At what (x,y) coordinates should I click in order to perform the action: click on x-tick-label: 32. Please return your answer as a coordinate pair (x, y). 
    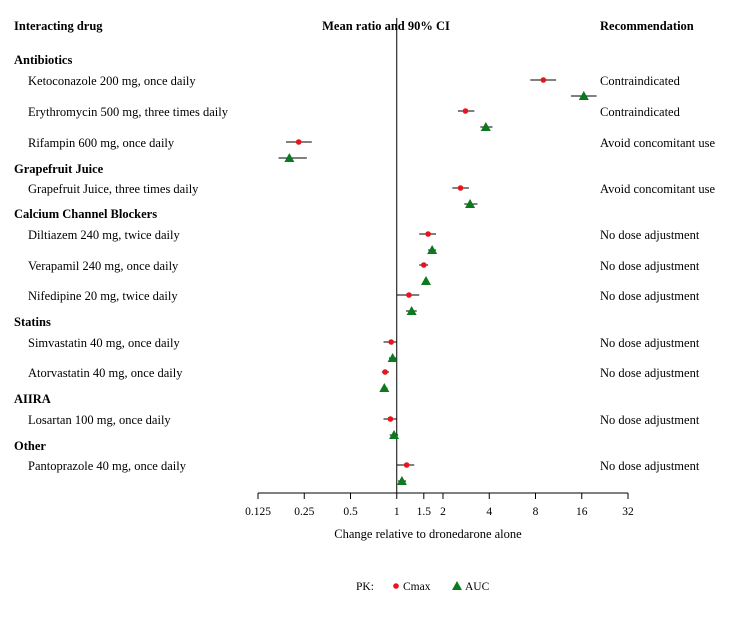
    Looking at the image, I should click on (628, 512).